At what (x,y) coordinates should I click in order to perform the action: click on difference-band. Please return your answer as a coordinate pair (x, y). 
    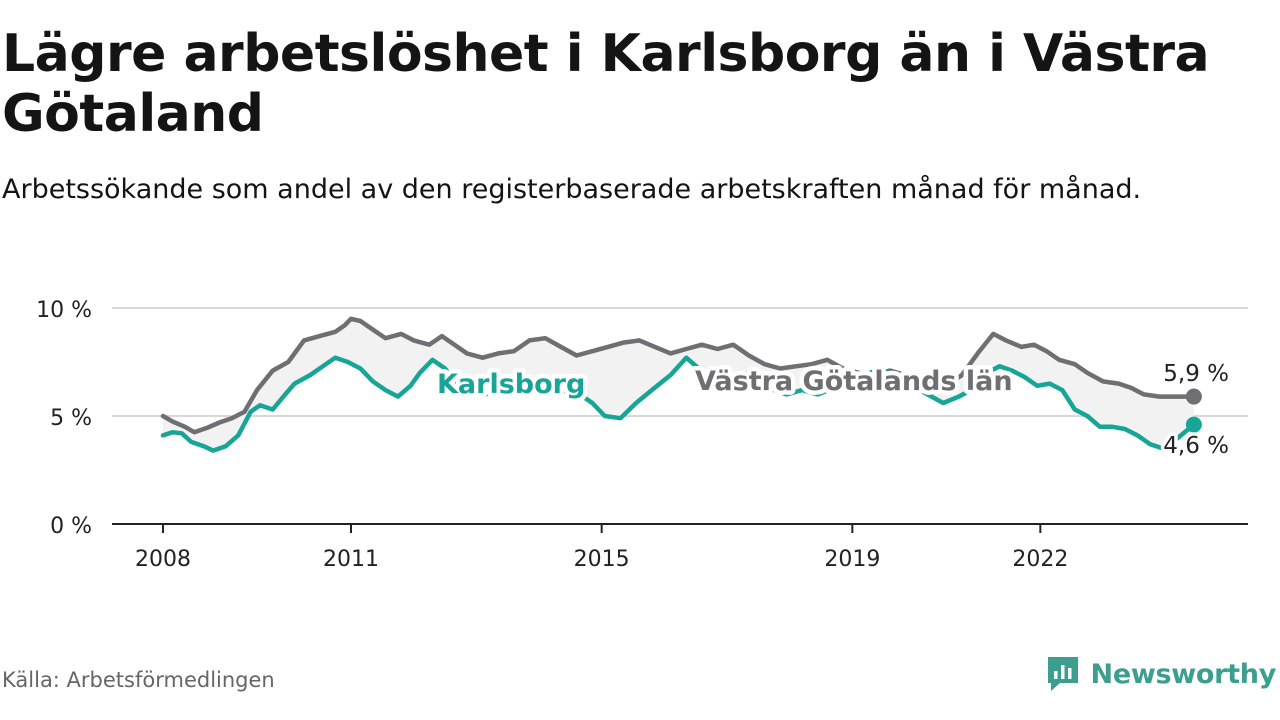
    Looking at the image, I should click on (678, 384).